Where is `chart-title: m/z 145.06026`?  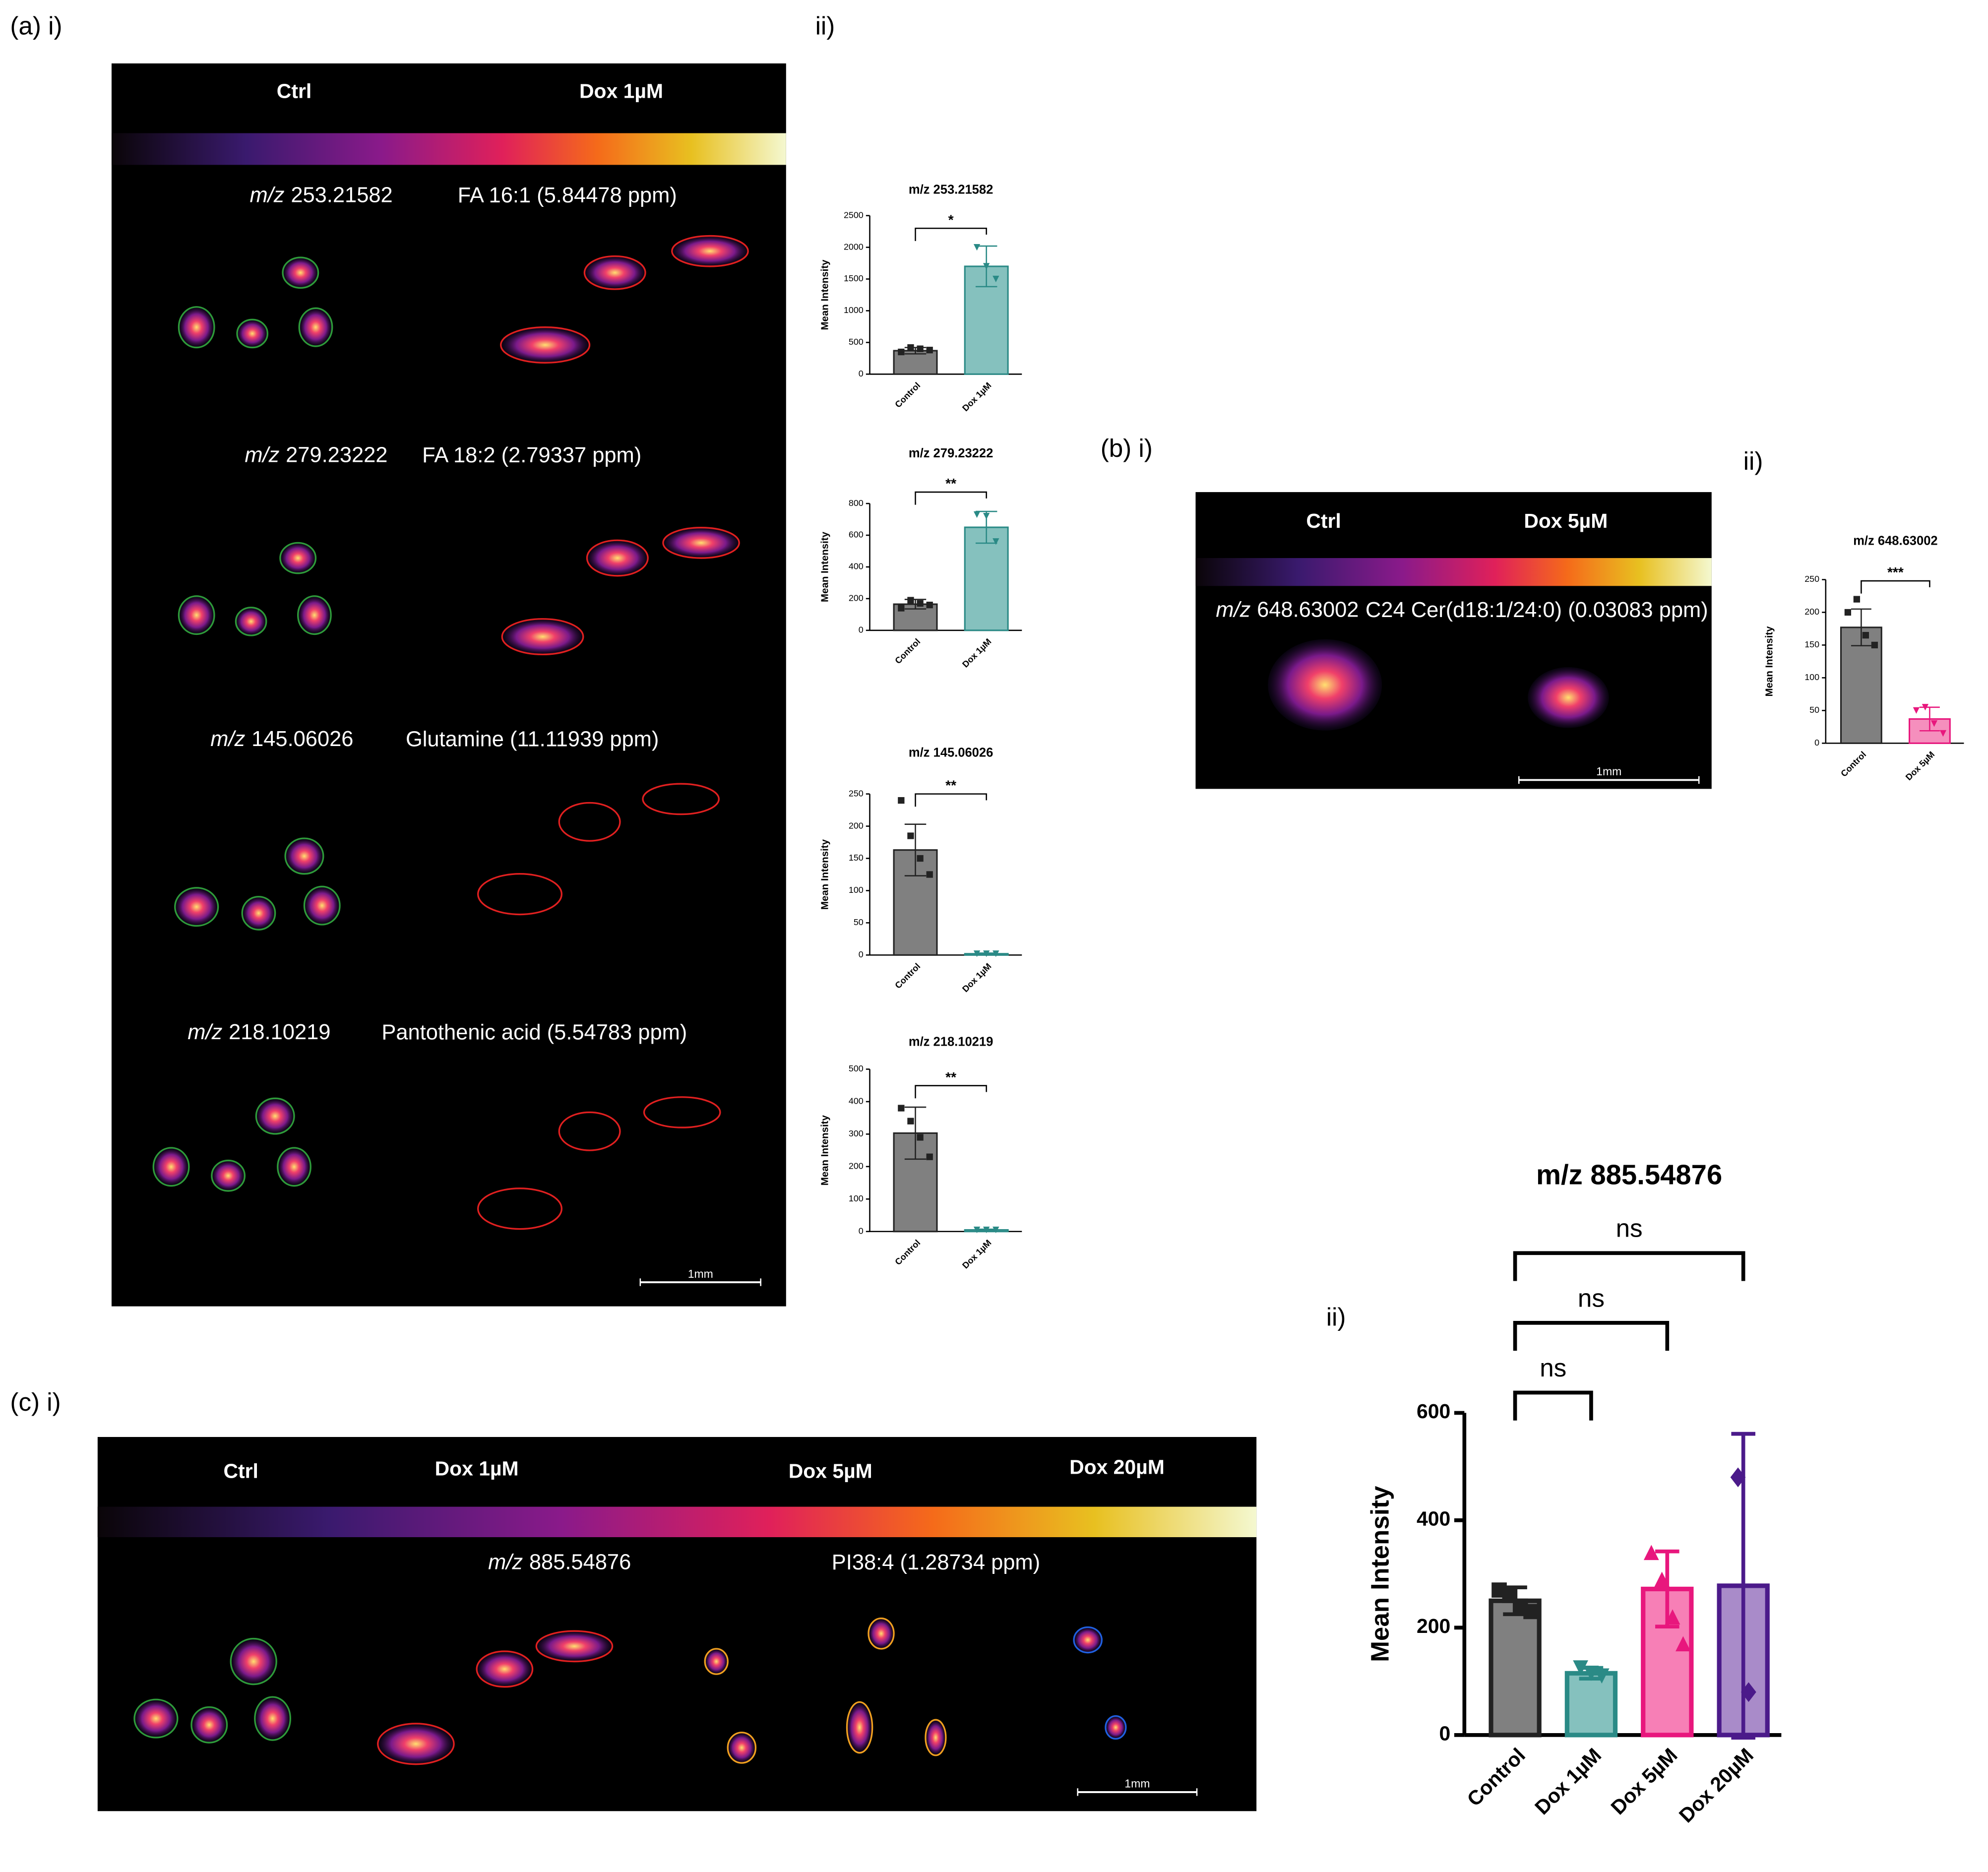 chart-title: m/z 145.06026 is located at coordinates (951, 753).